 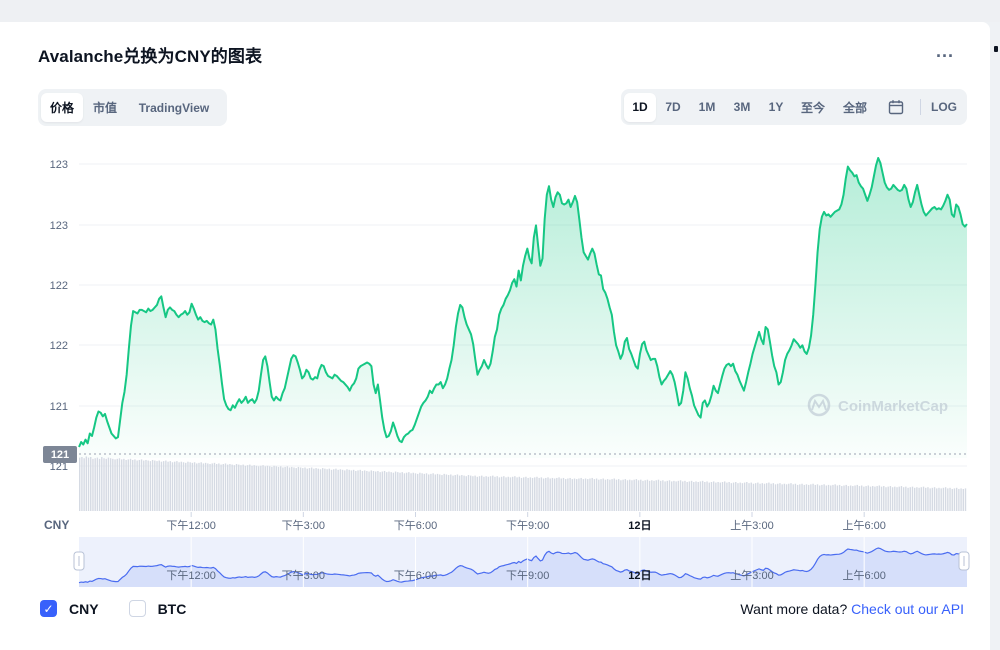 I want to click on log-toggle: LOG, so click(x=944, y=107).